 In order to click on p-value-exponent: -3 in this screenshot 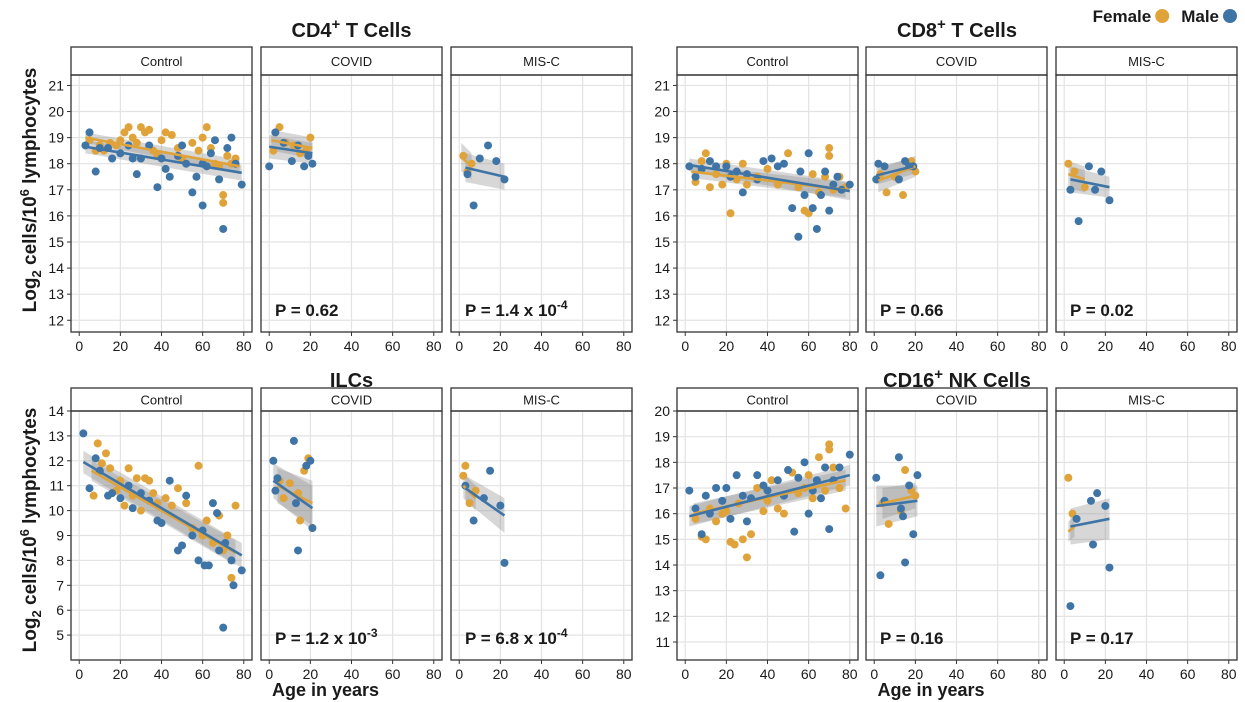, I will do `click(372, 633)`.